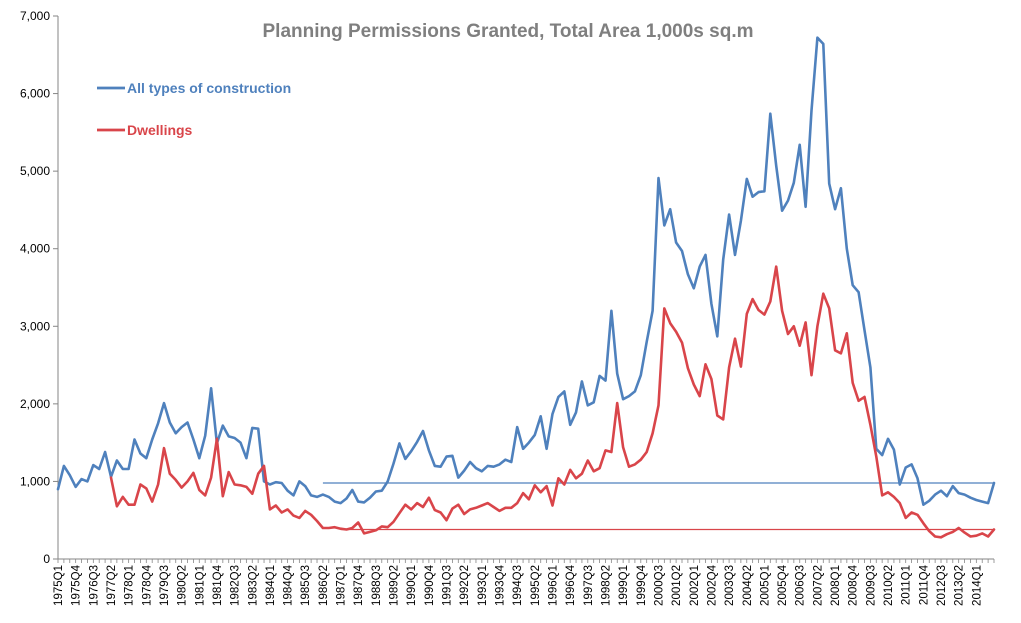 This screenshot has width=1021, height=623. I want to click on x-tick-label: 1978Q4, so click(147, 585).